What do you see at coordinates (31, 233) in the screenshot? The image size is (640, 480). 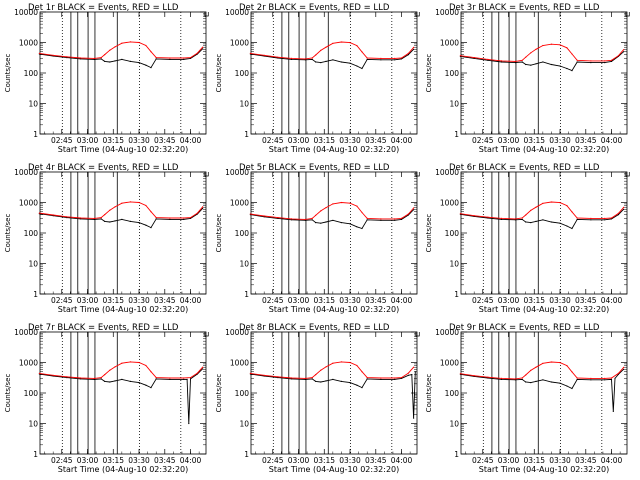 I see `y-tick-label: 100` at bounding box center [31, 233].